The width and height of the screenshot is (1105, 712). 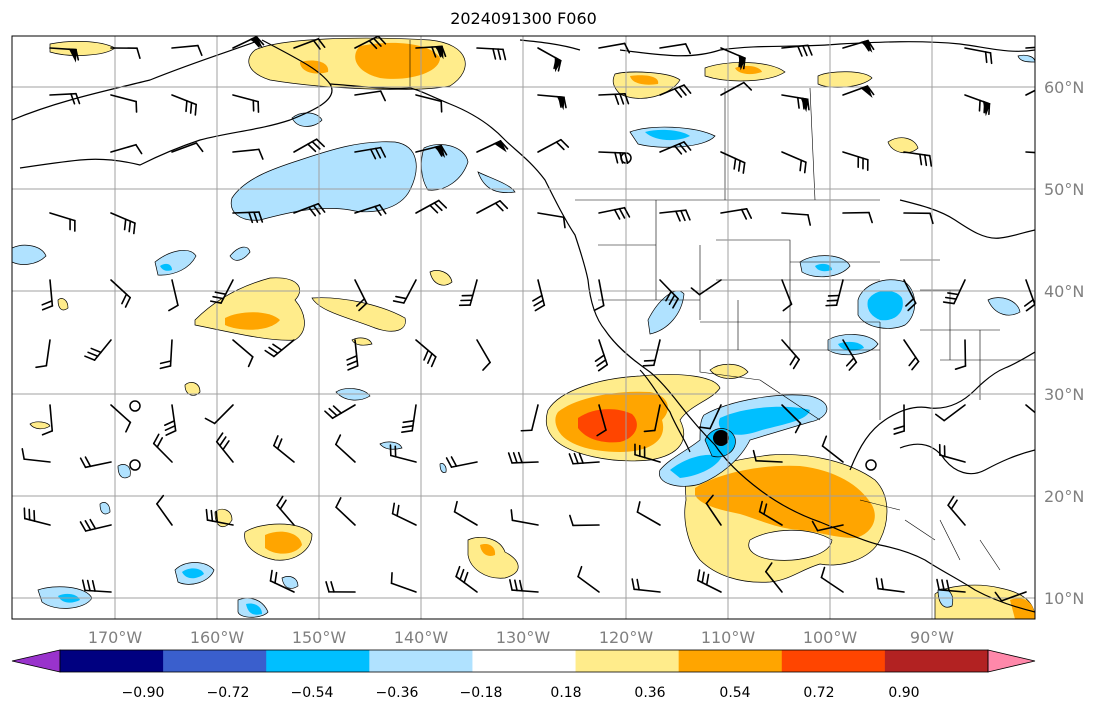 I want to click on colorbar-tick-label: 0.90, so click(x=903, y=693).